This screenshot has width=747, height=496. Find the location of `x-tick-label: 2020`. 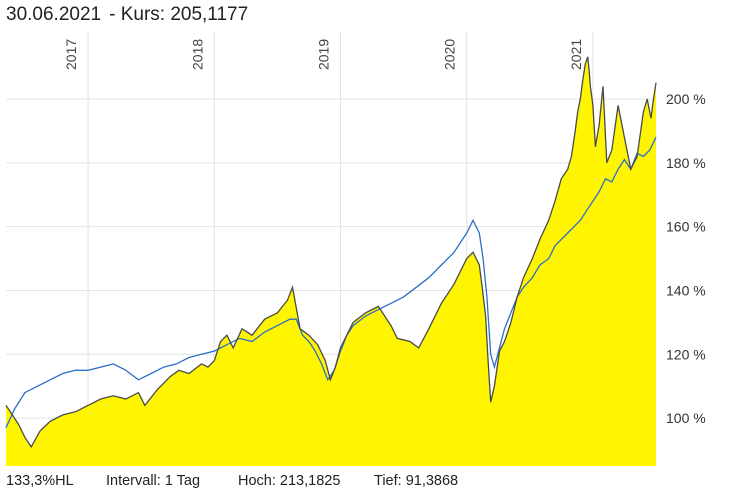

x-tick-label: 2020 is located at coordinates (450, 54).